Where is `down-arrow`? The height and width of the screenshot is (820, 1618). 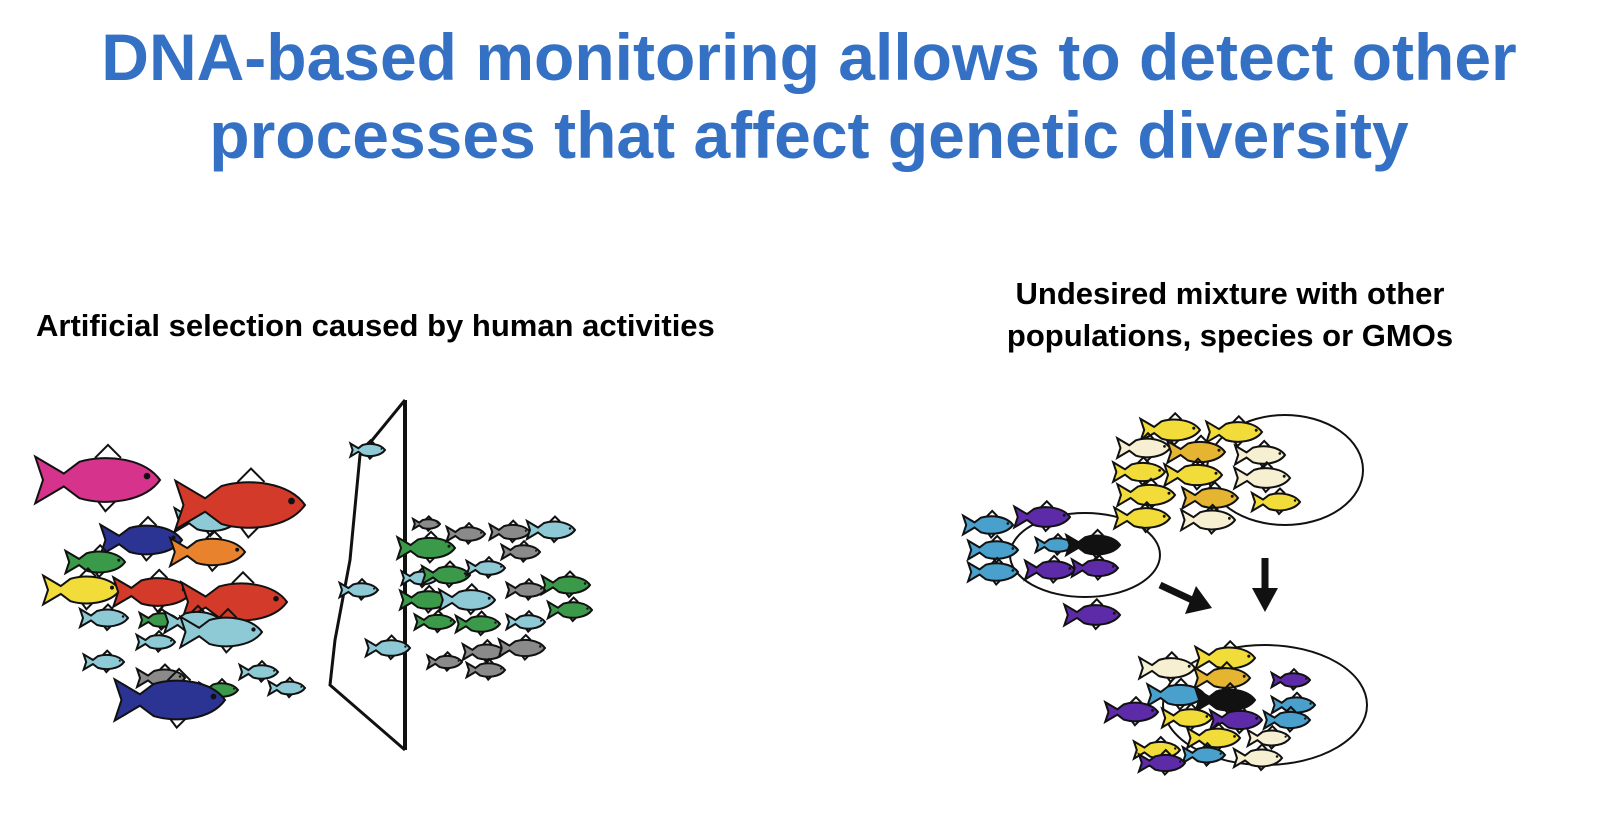 down-arrow is located at coordinates (1265, 585).